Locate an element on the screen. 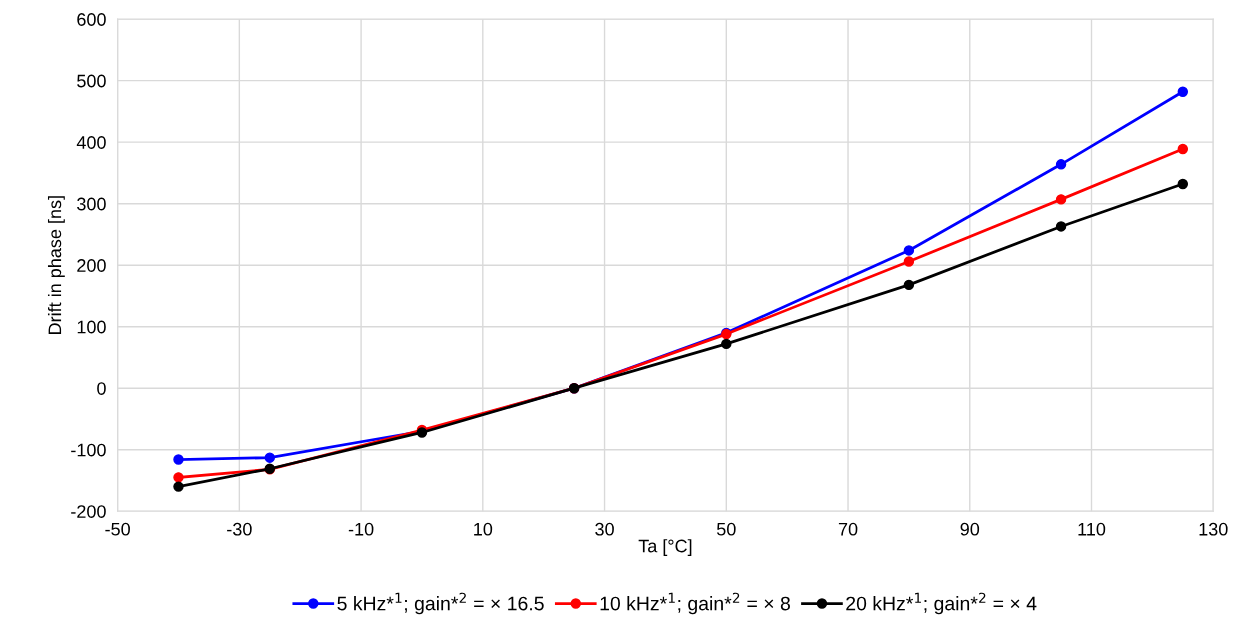 The height and width of the screenshot is (639, 1238). y-tick-label: 600 is located at coordinates (91, 19).